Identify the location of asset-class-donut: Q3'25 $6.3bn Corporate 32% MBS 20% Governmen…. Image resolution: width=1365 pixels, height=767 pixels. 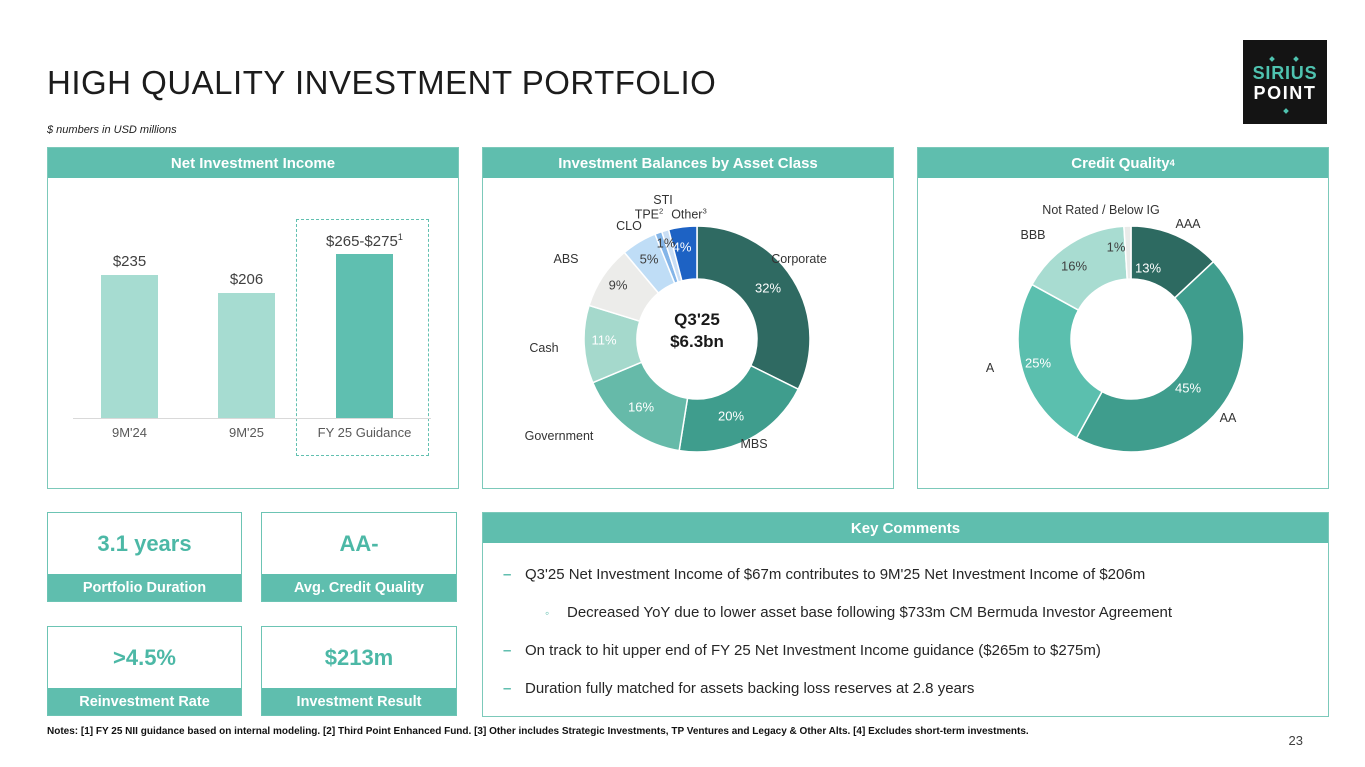
(688, 332).